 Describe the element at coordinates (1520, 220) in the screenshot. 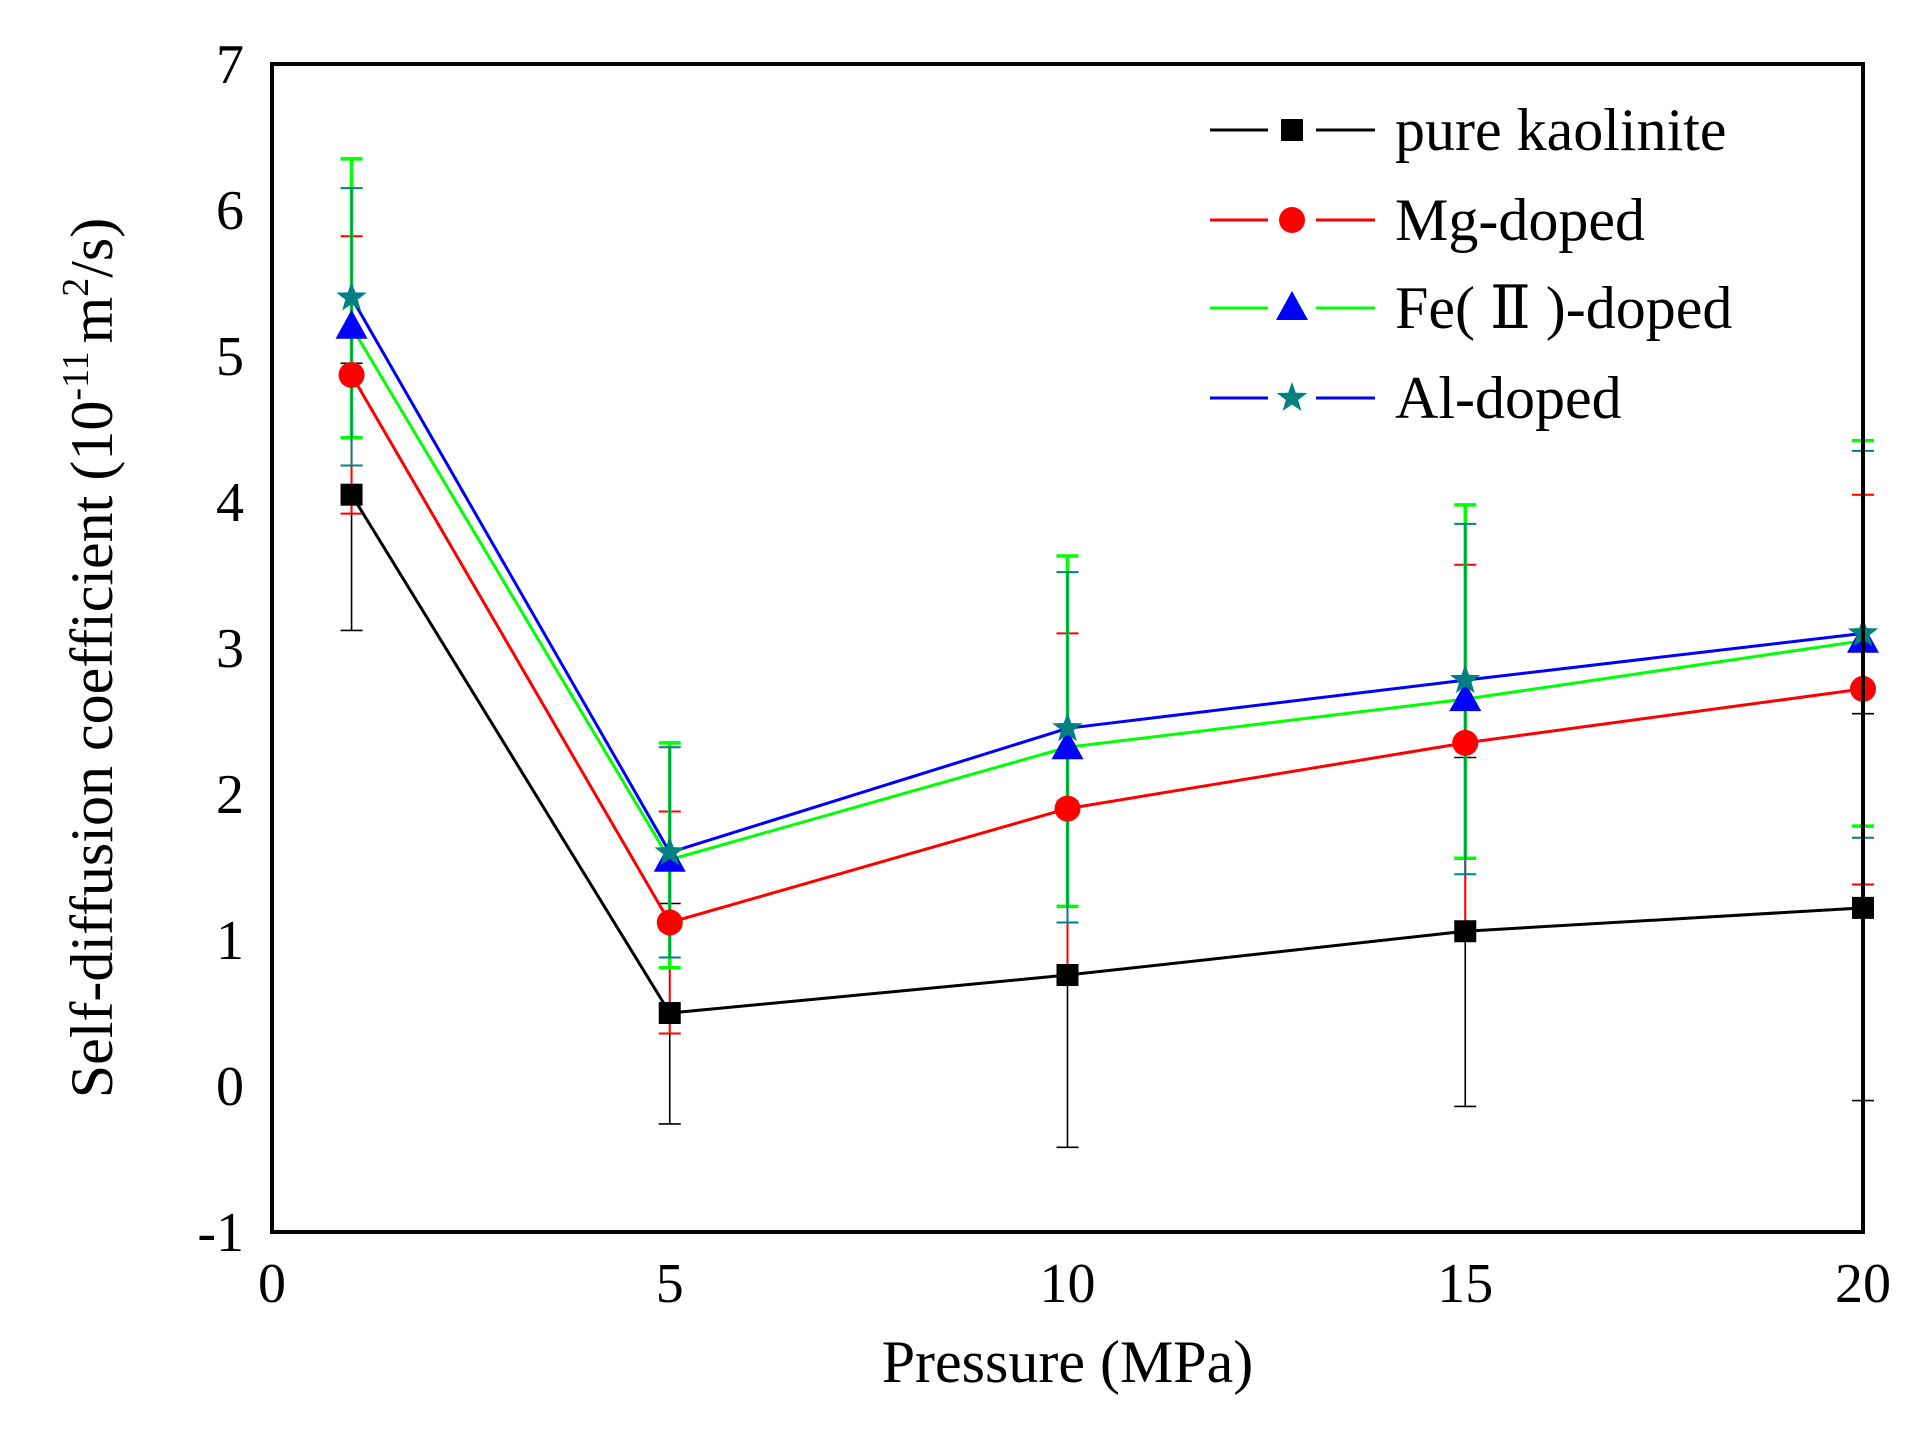

I see `legend-label: Mg-doped` at that location.